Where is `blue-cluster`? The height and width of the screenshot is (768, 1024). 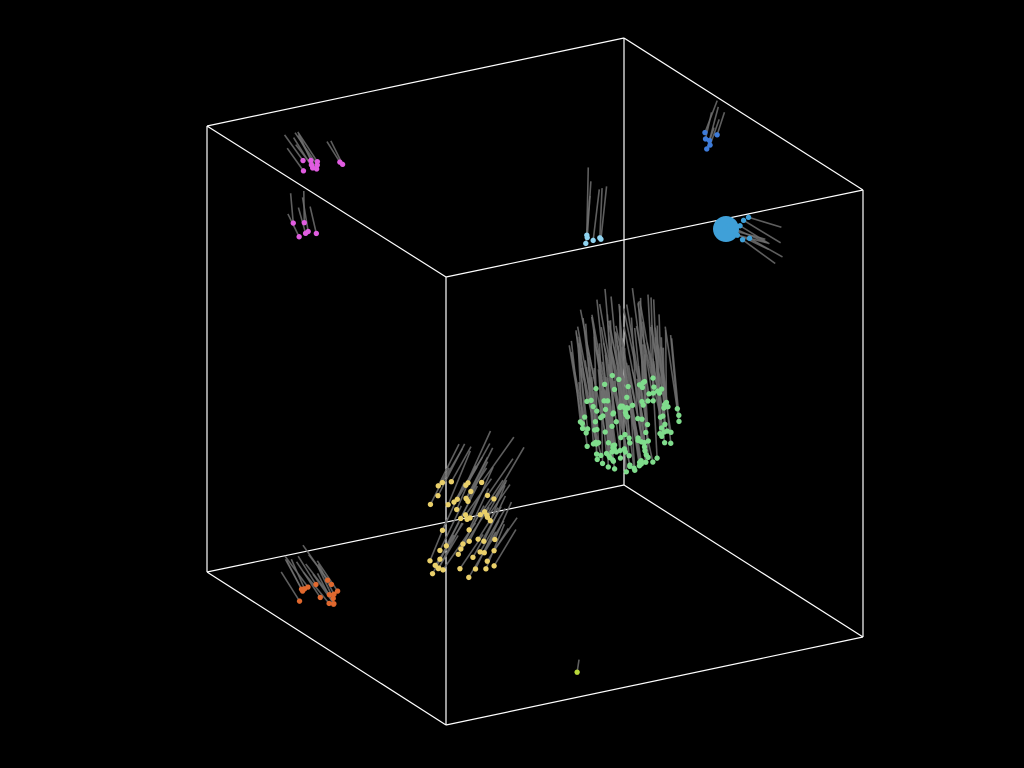
blue-cluster is located at coordinates (711, 140).